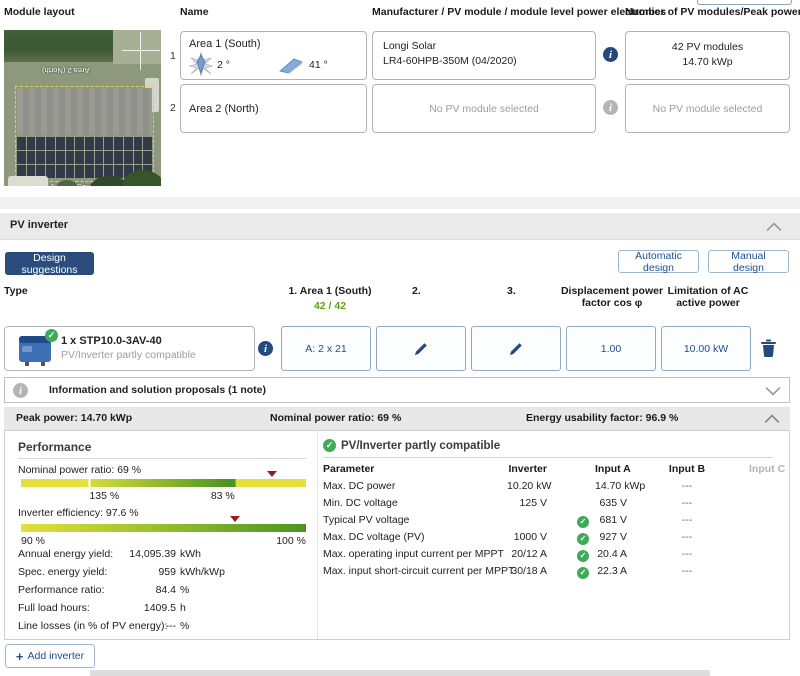  I want to click on divider, so click(548, 457).